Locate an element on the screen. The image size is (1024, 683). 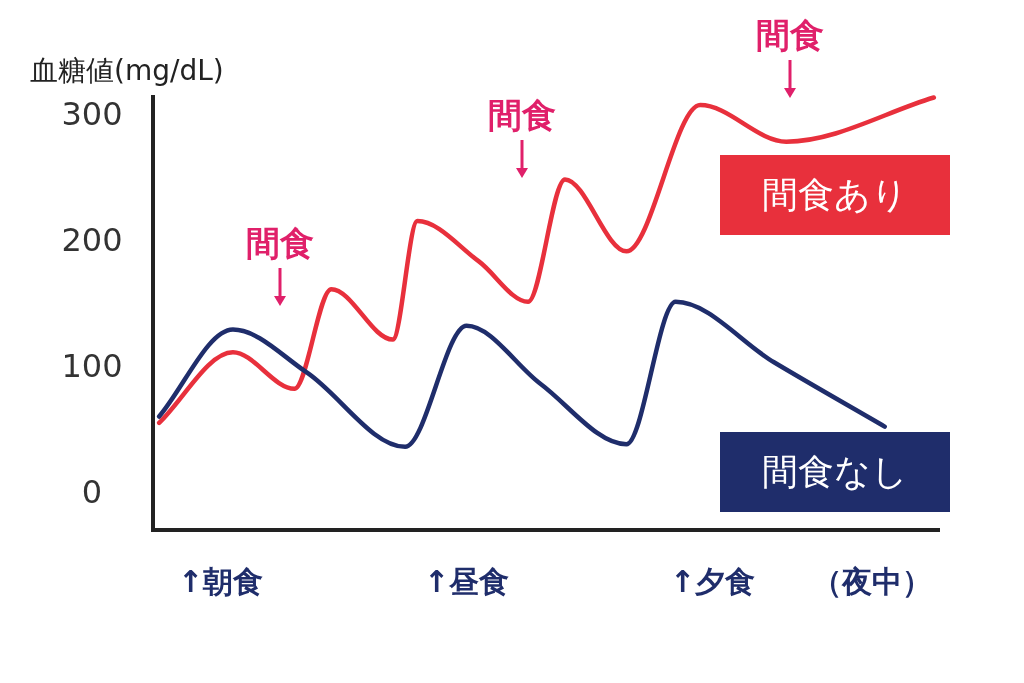
y-tick-label: 300 is located at coordinates (92, 113).